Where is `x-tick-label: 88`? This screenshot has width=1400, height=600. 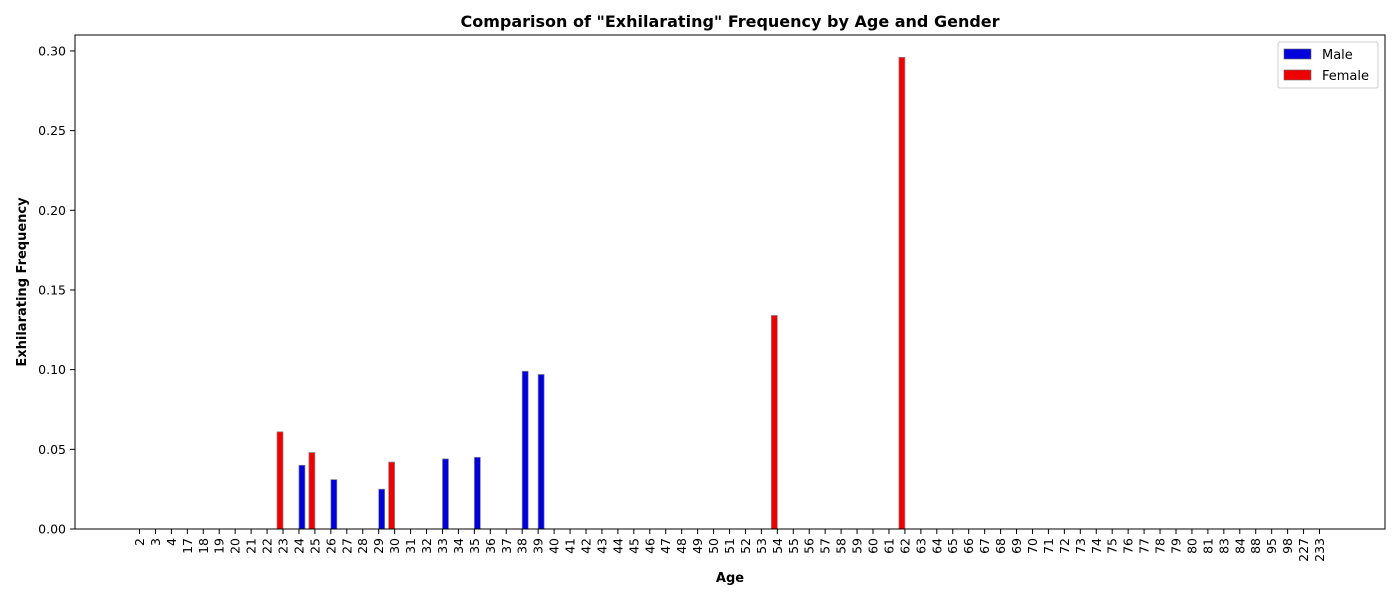 x-tick-label: 88 is located at coordinates (1255, 546).